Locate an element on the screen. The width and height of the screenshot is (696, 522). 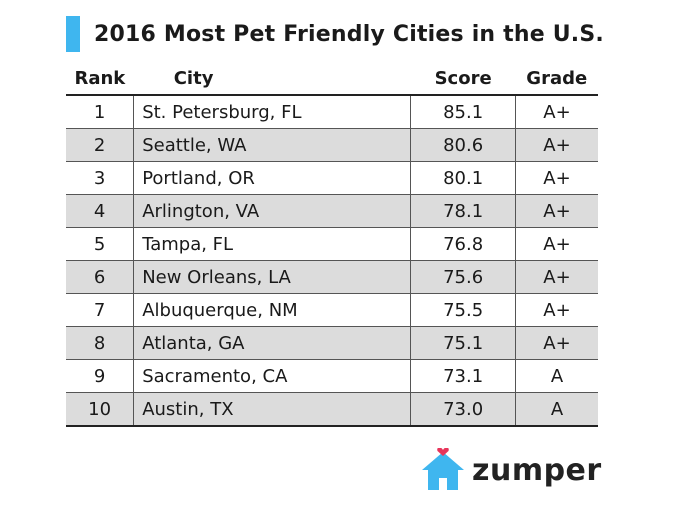
table-row: 9 Sacramento, CA 73.1 A is located at coordinates (332, 376).